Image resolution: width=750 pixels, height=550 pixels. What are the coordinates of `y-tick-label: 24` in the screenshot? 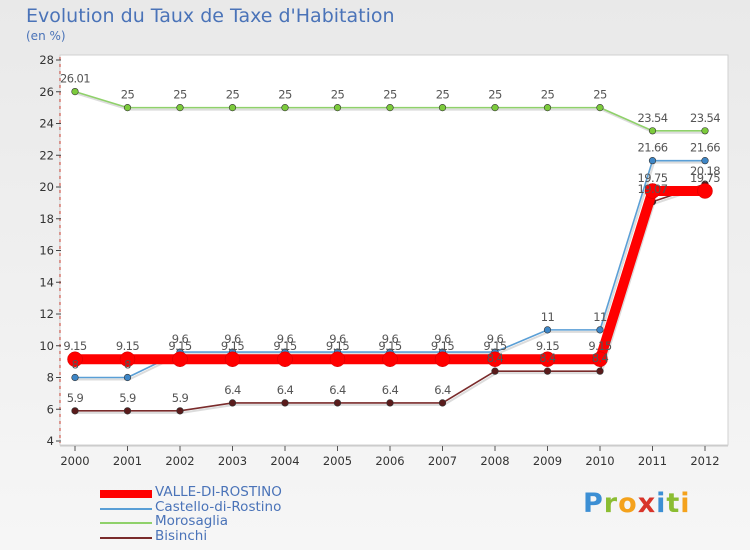 It's located at (46, 124).